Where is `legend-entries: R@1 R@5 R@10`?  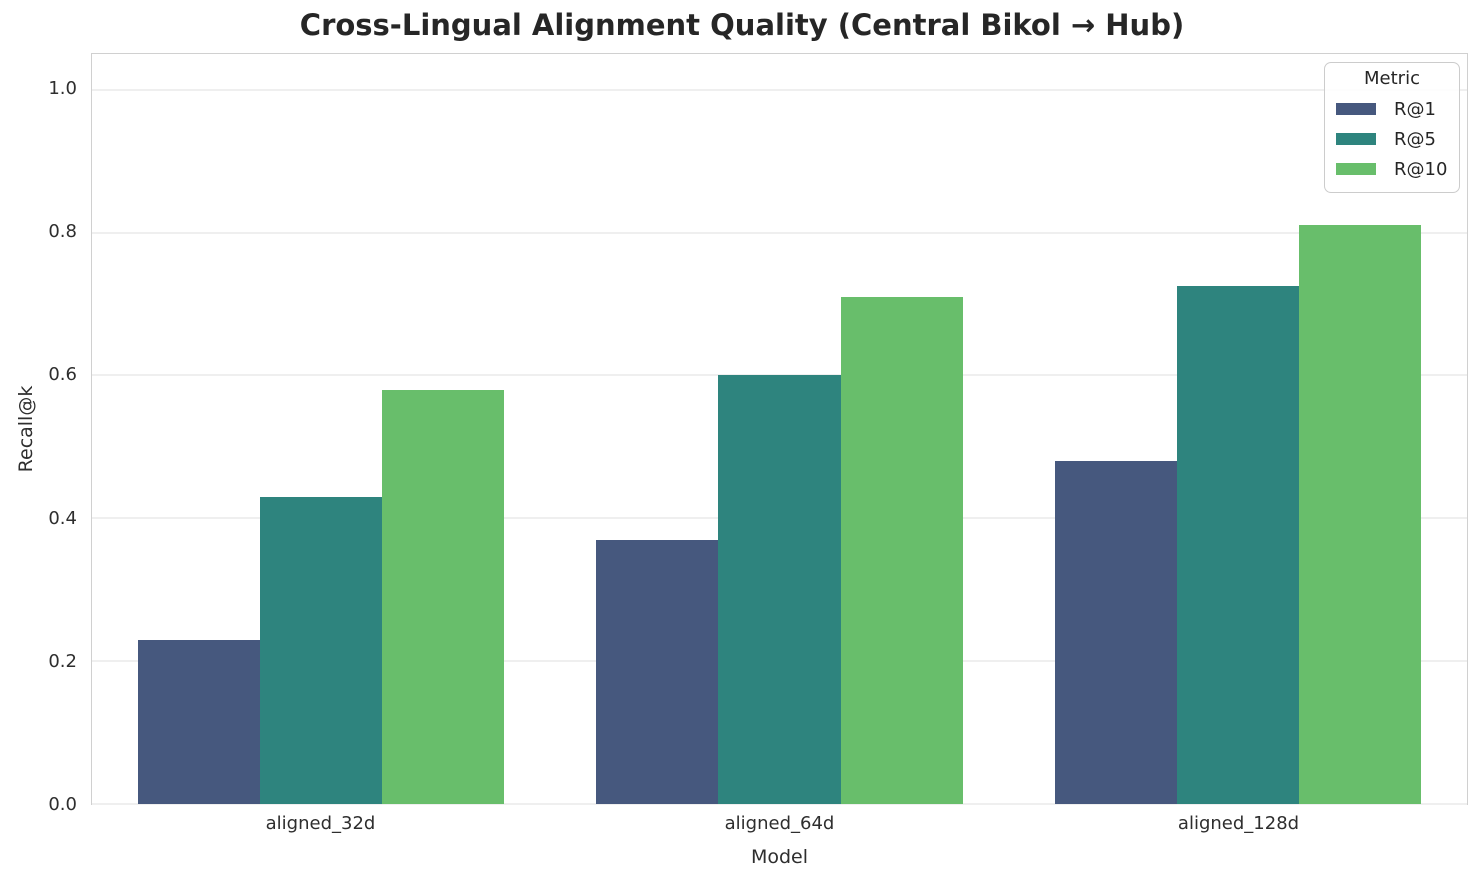 legend-entries: R@1 R@5 R@10 is located at coordinates (1392, 139).